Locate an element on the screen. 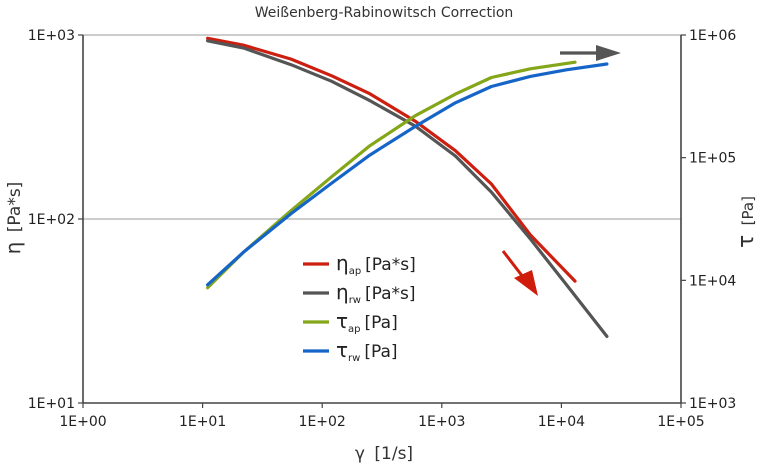 This screenshot has height=466, width=768. legend-label: ηap [Pa*s] is located at coordinates (376, 264).